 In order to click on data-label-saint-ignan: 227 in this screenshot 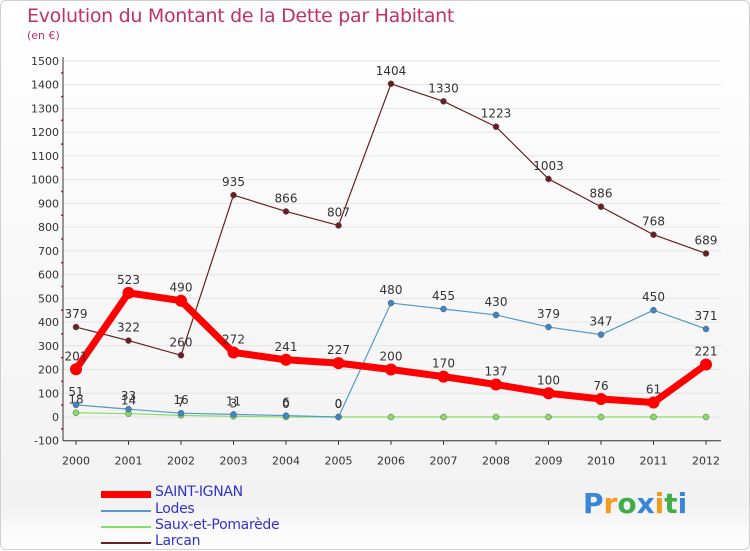, I will do `click(338, 350)`.